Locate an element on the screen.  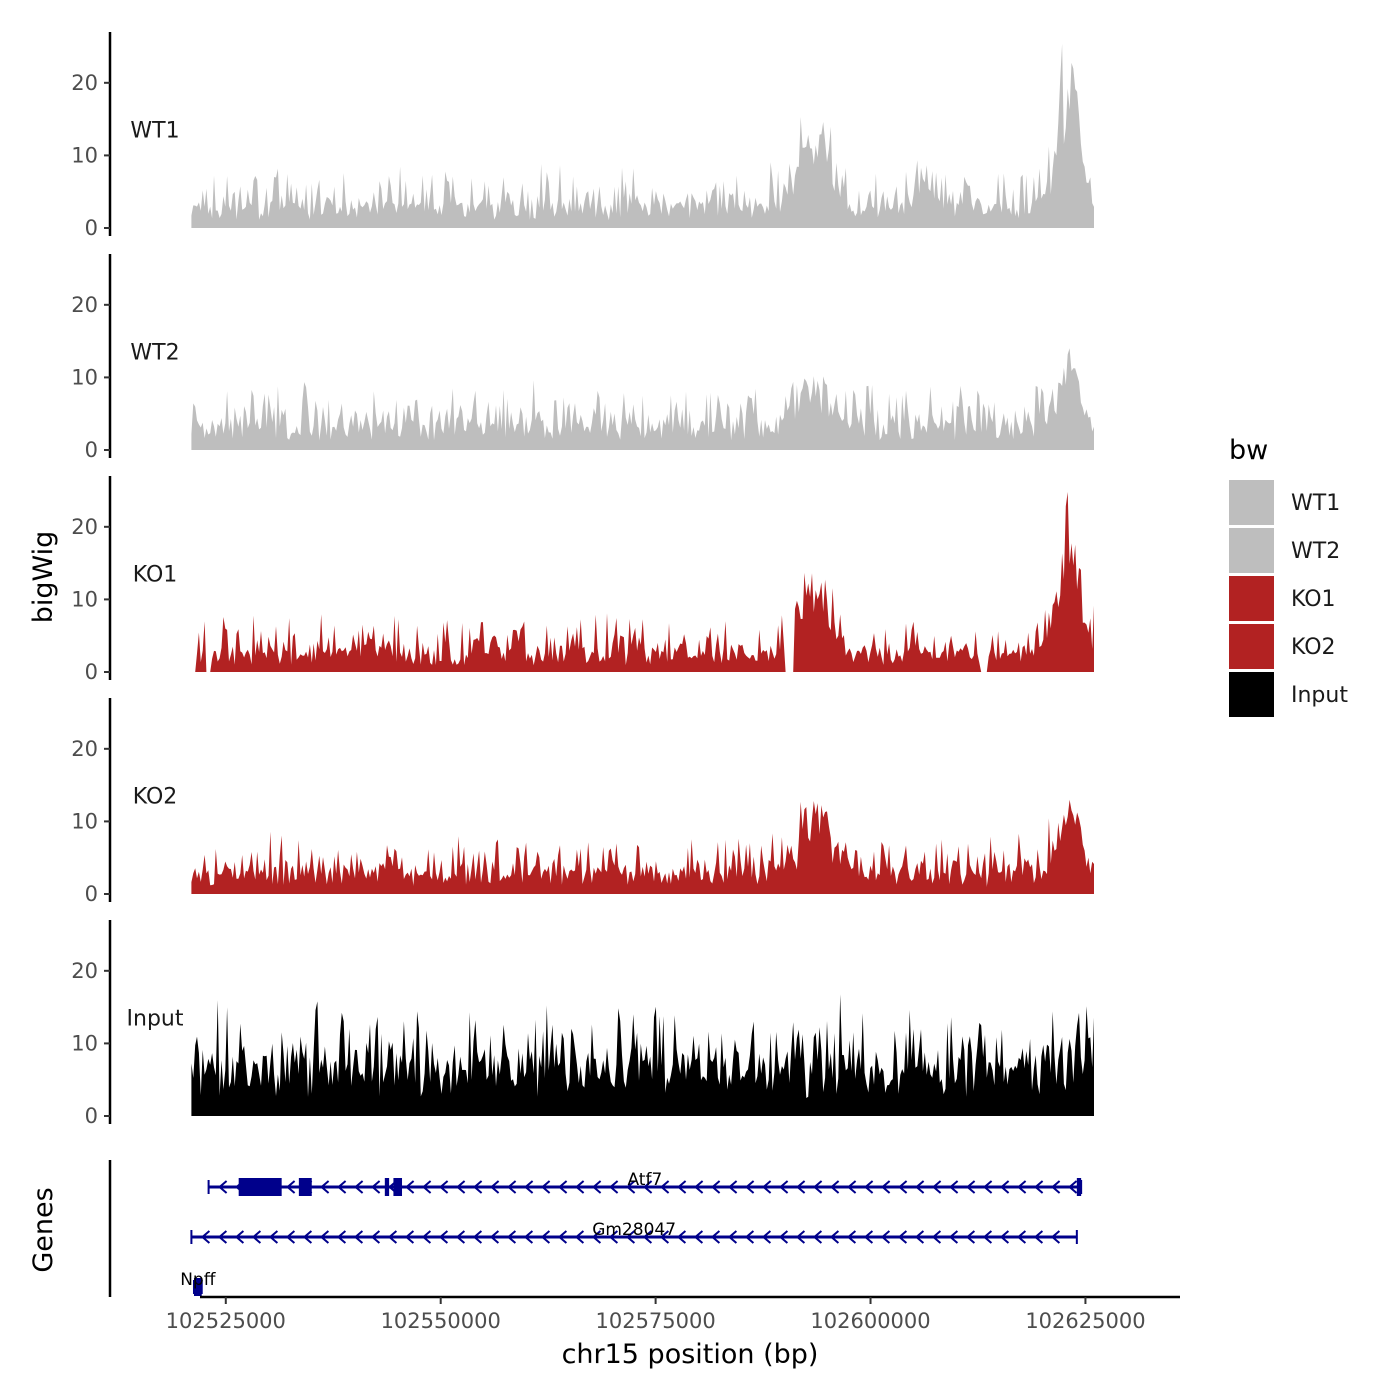
gene-label: Gm28047 is located at coordinates (634, 1230).